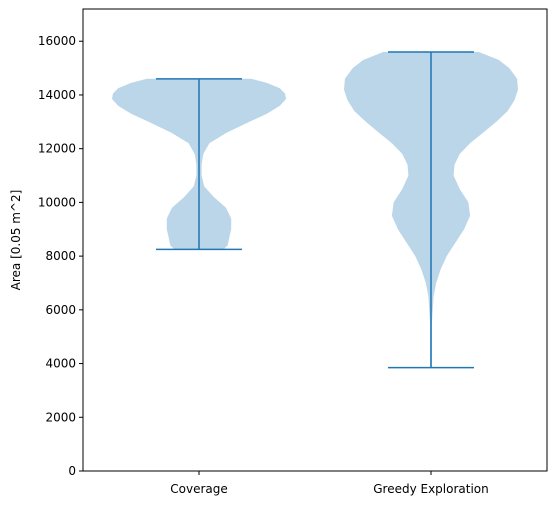 Image resolution: width=558 pixels, height=505 pixels. What do you see at coordinates (57, 95) in the screenshot?
I see `y-tick-label: 14000` at bounding box center [57, 95].